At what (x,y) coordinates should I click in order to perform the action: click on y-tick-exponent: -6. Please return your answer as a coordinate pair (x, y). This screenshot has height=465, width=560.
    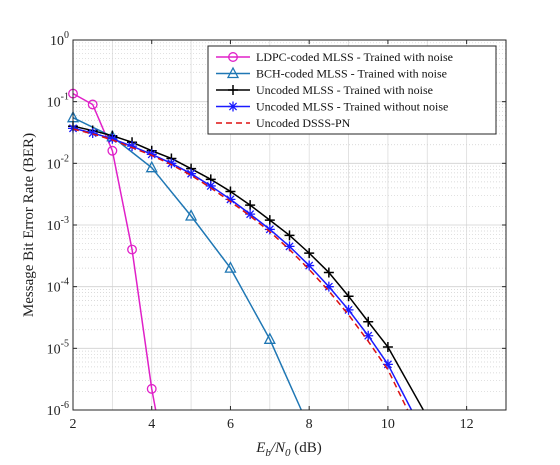
    Looking at the image, I should click on (65, 405).